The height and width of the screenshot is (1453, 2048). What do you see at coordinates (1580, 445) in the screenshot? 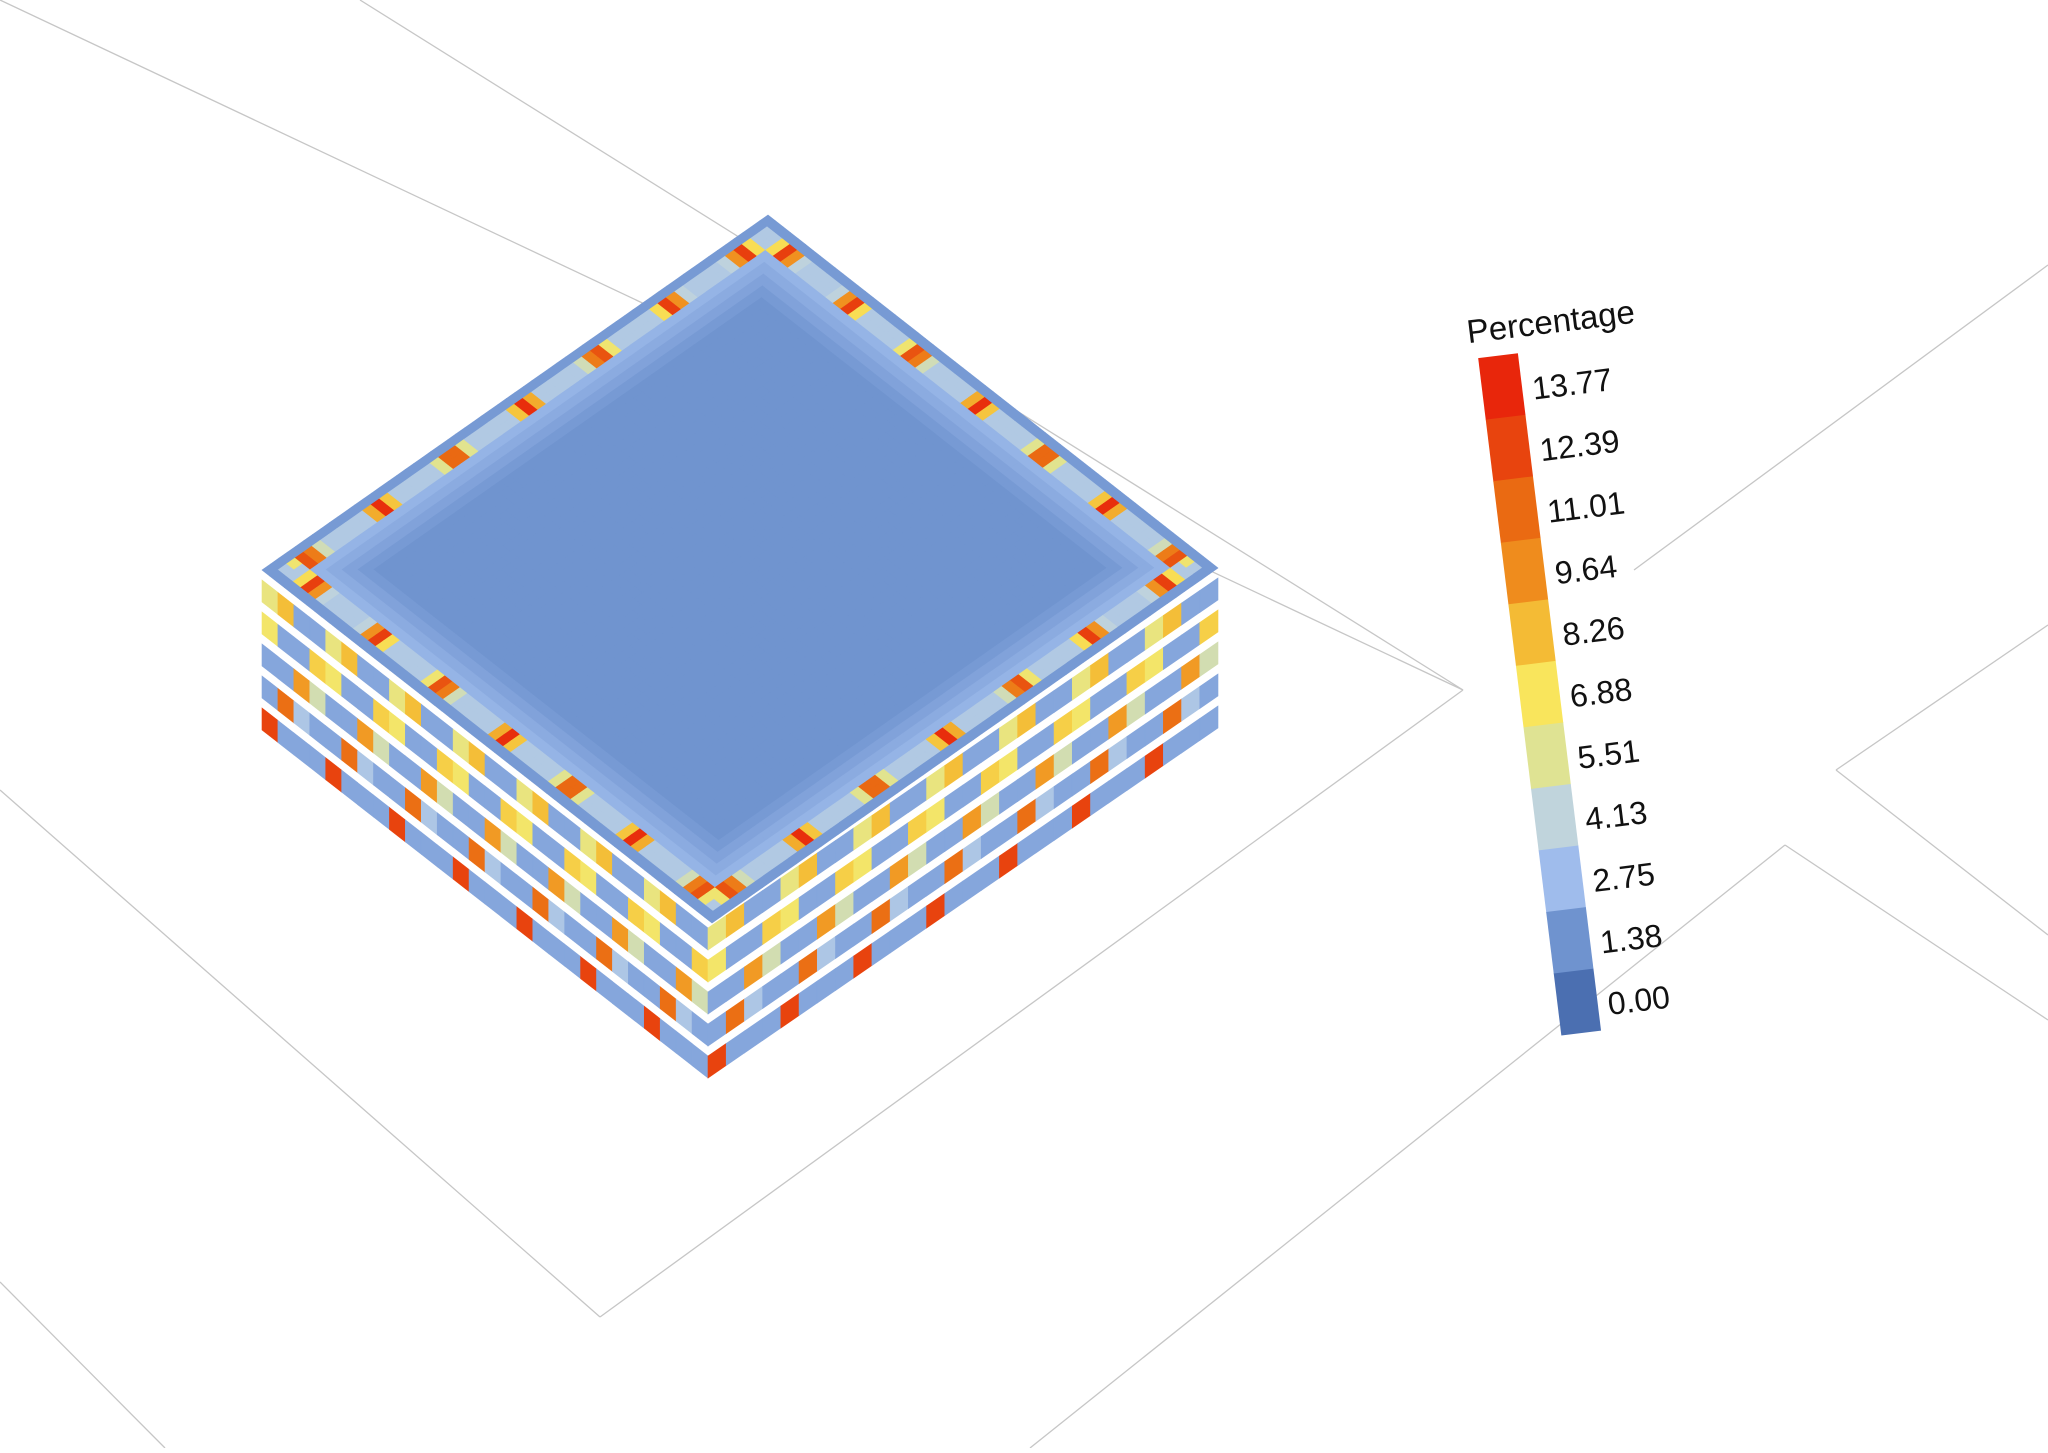
I see `legend-tick-label: 12.39` at bounding box center [1580, 445].